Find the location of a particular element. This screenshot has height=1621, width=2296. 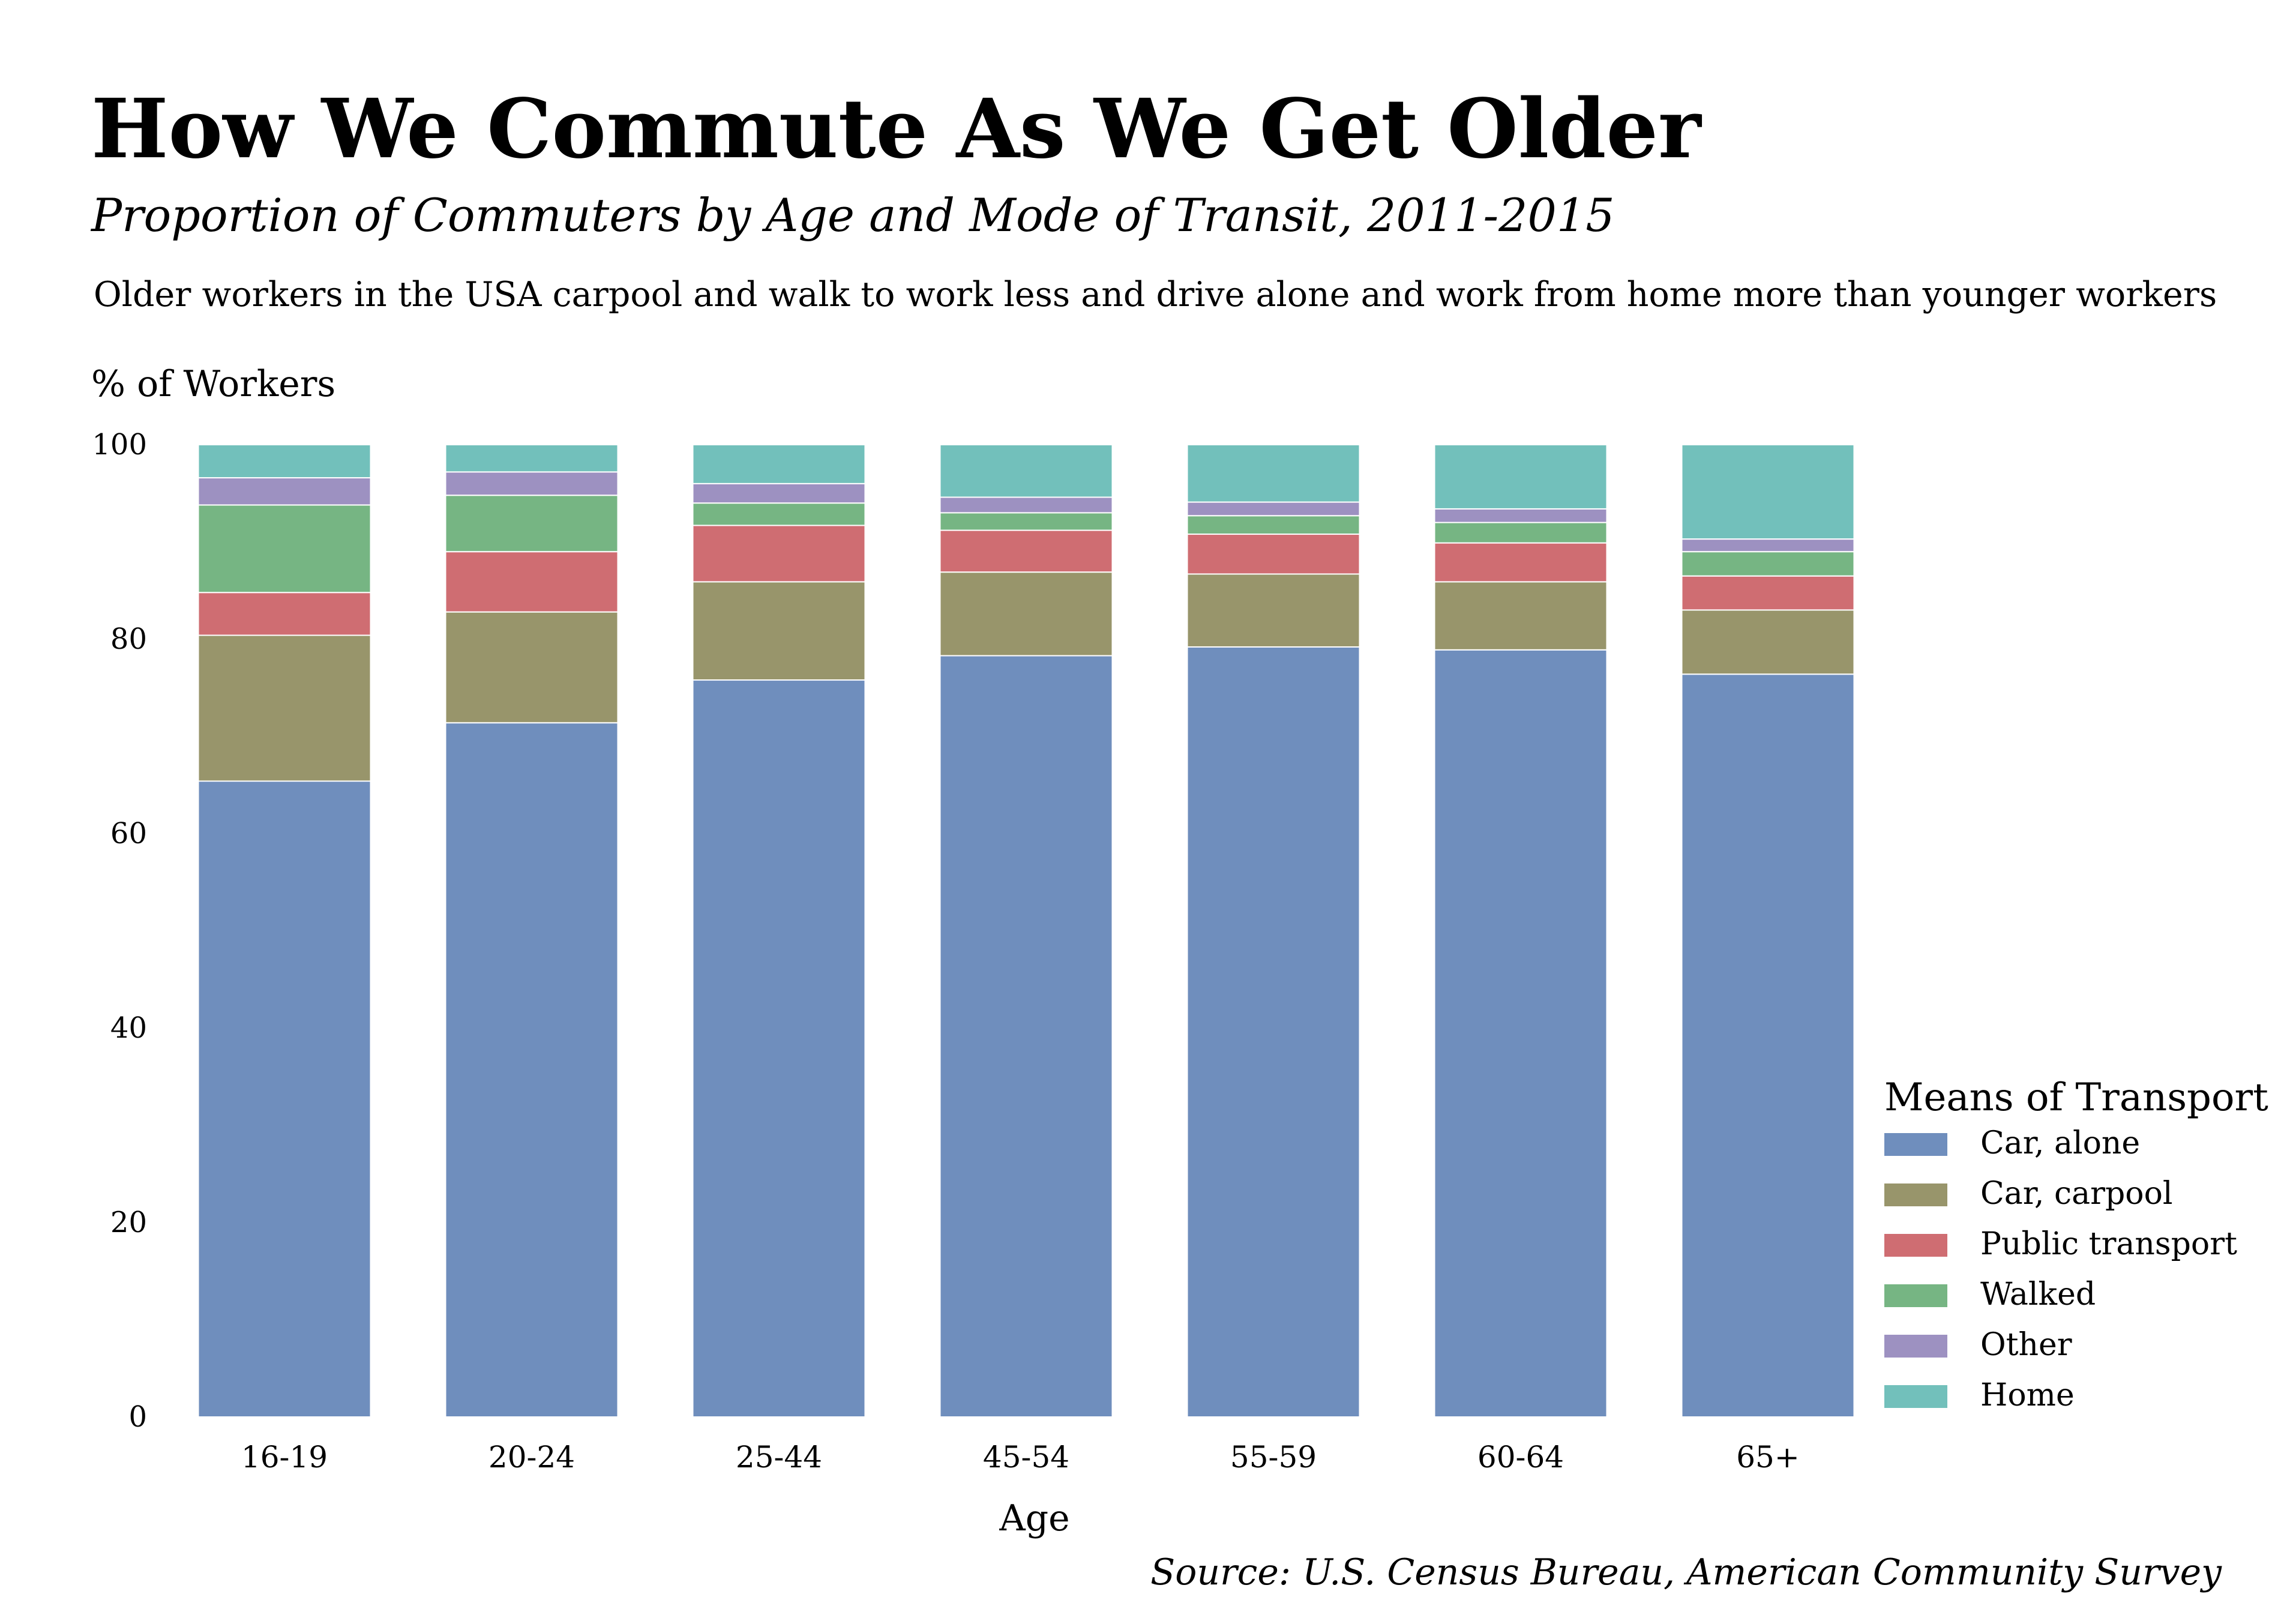

x-axis-label: Age is located at coordinates (1034, 1518).